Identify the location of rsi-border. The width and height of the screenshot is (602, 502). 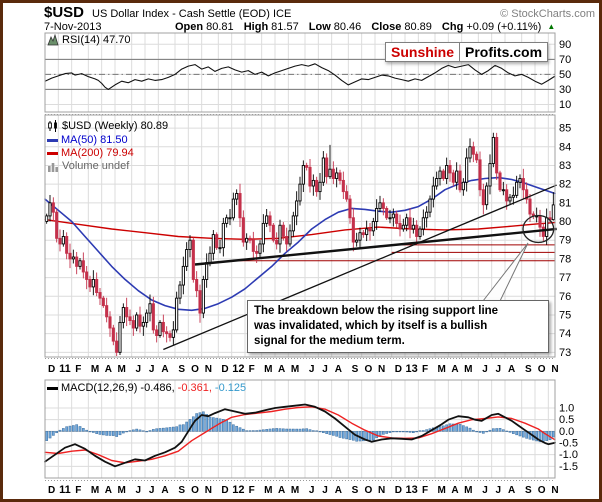
(300, 72).